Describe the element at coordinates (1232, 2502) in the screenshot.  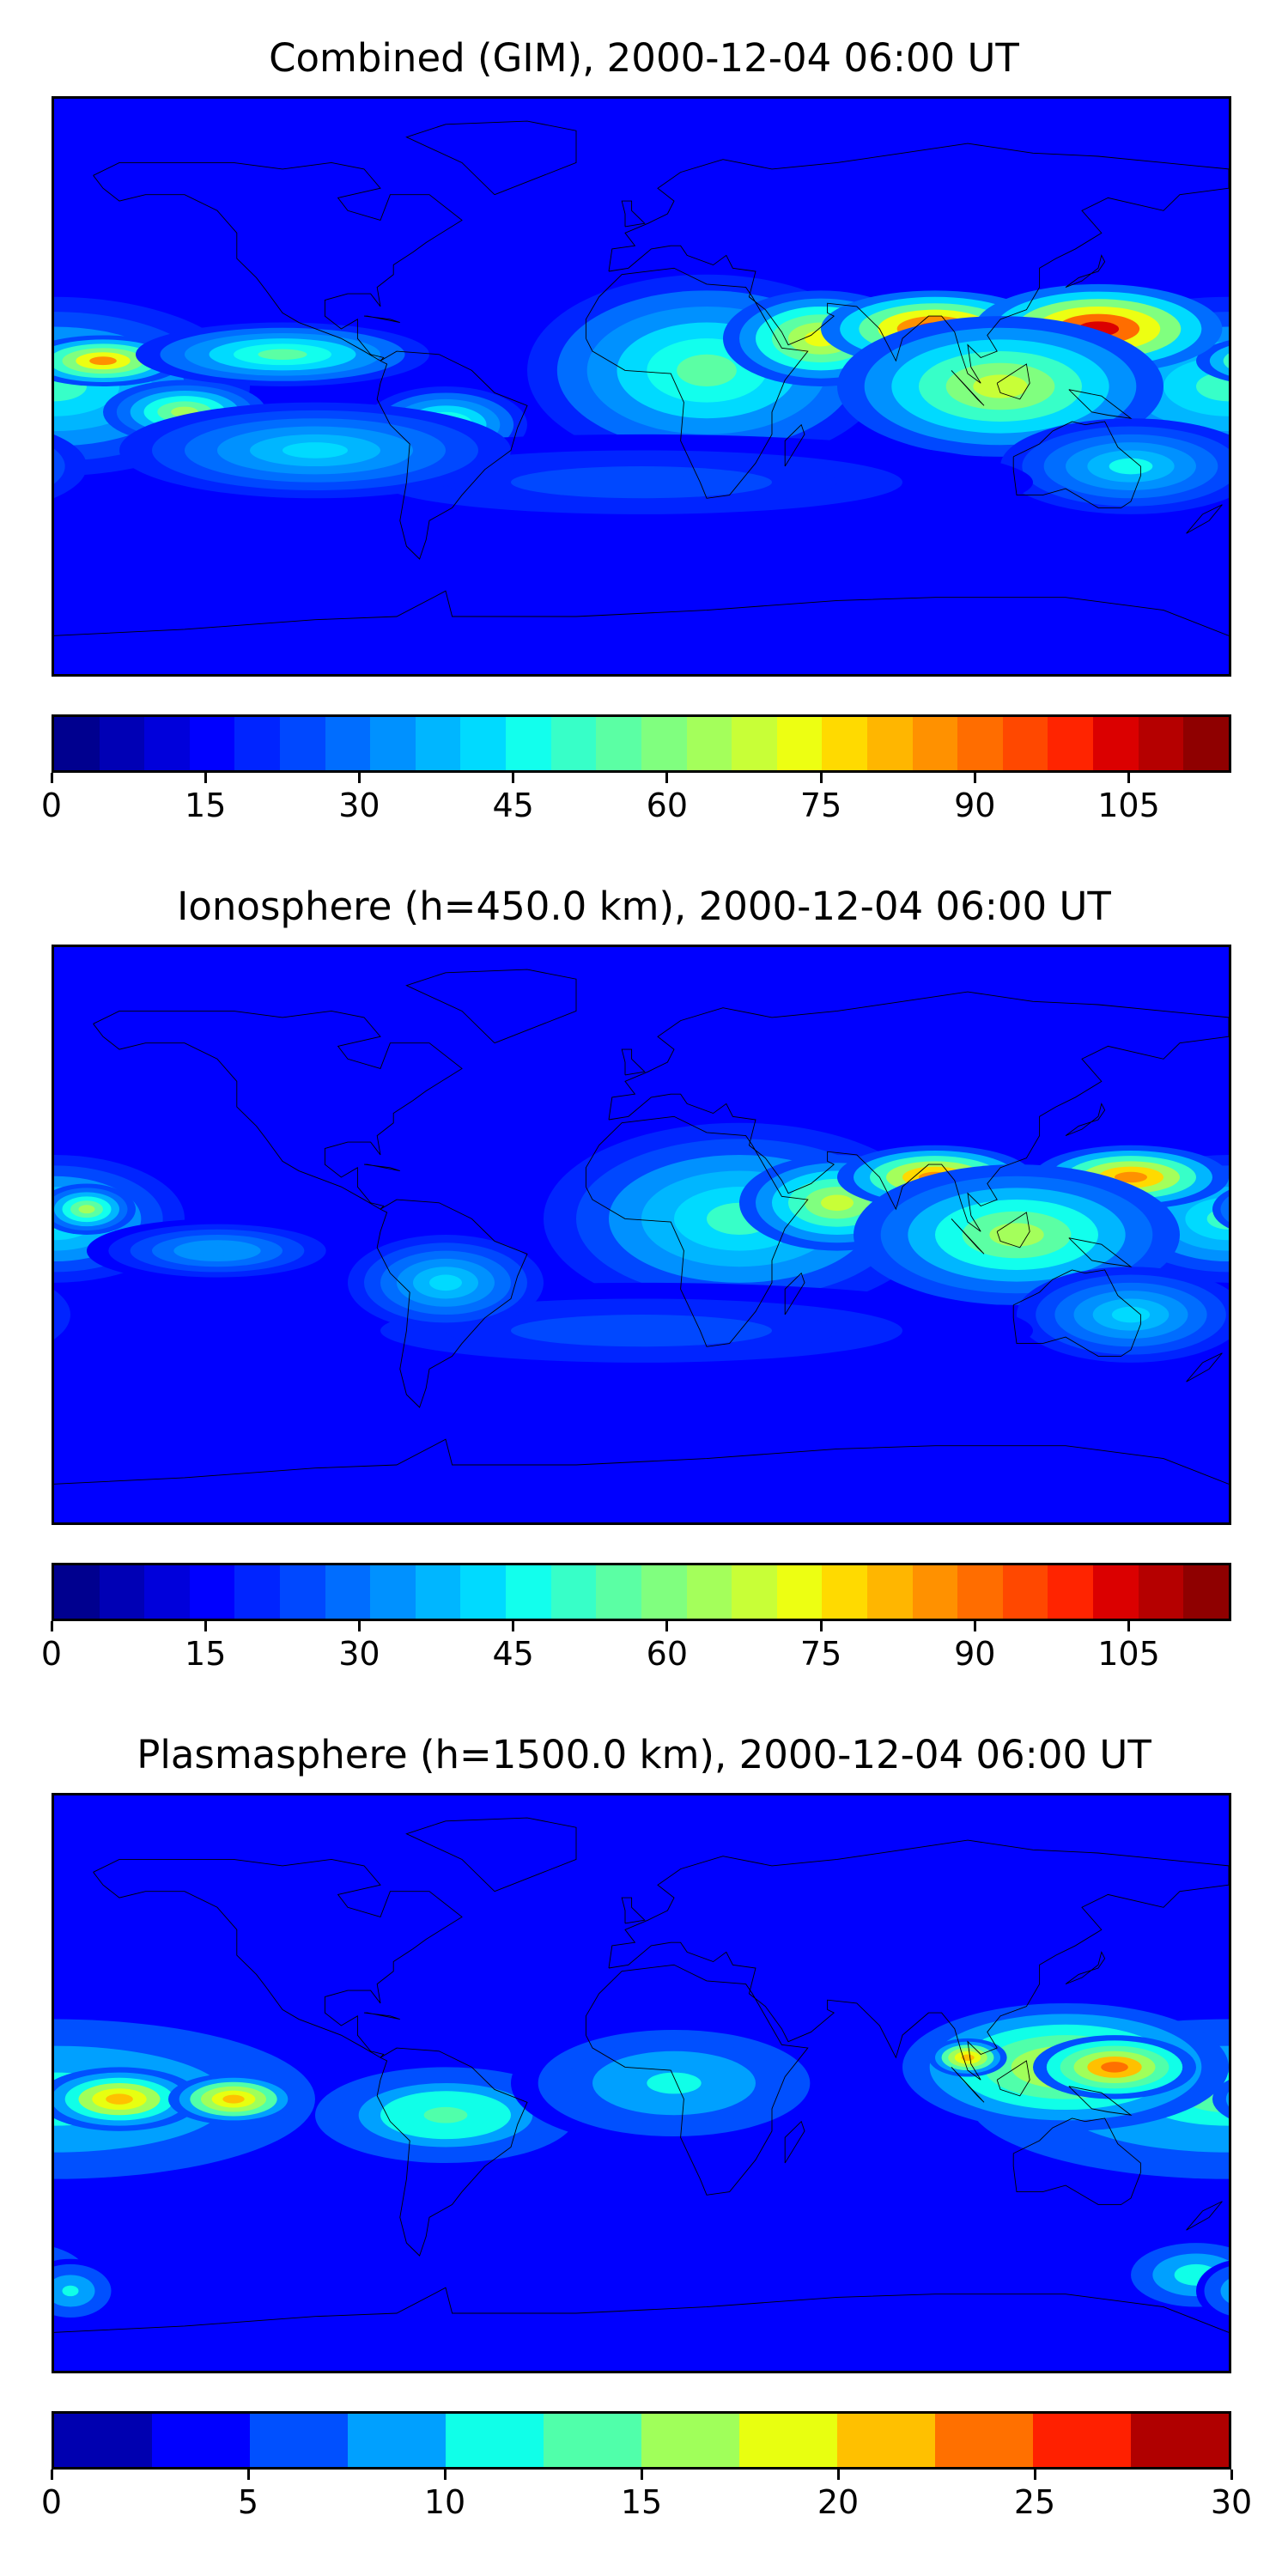
I see `colorbar-tick-label: 30` at that location.